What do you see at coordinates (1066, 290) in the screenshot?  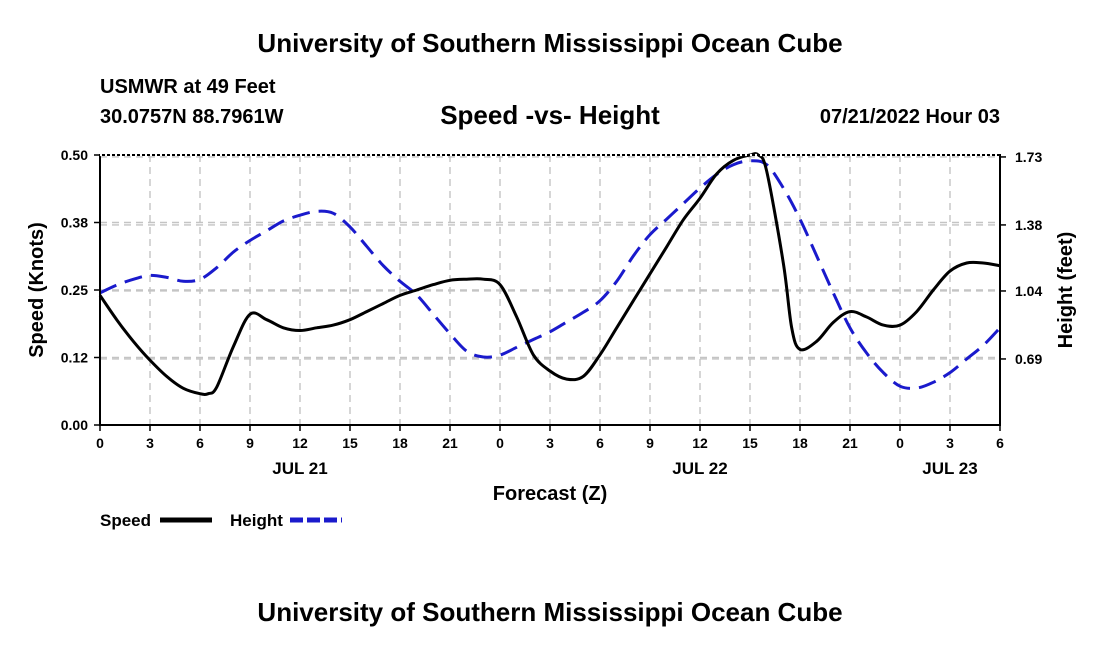 I see `y2-axis-title: Height (feet)` at bounding box center [1066, 290].